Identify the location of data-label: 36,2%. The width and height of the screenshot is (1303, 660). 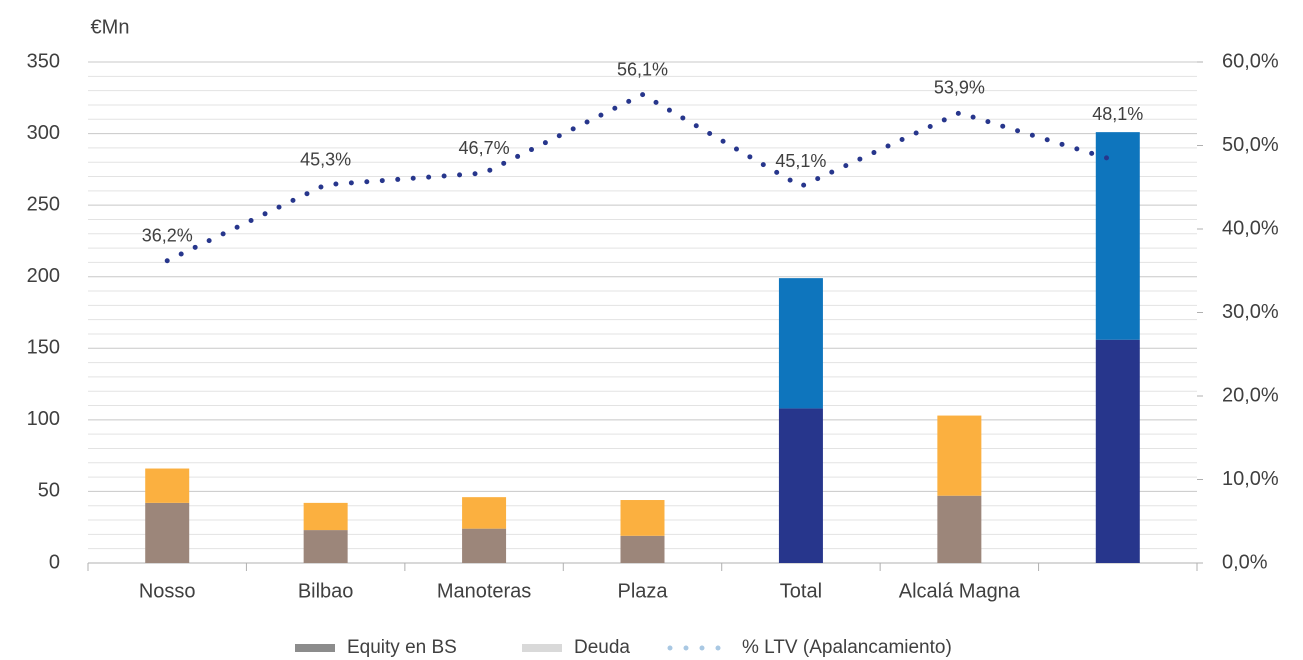
(167, 235).